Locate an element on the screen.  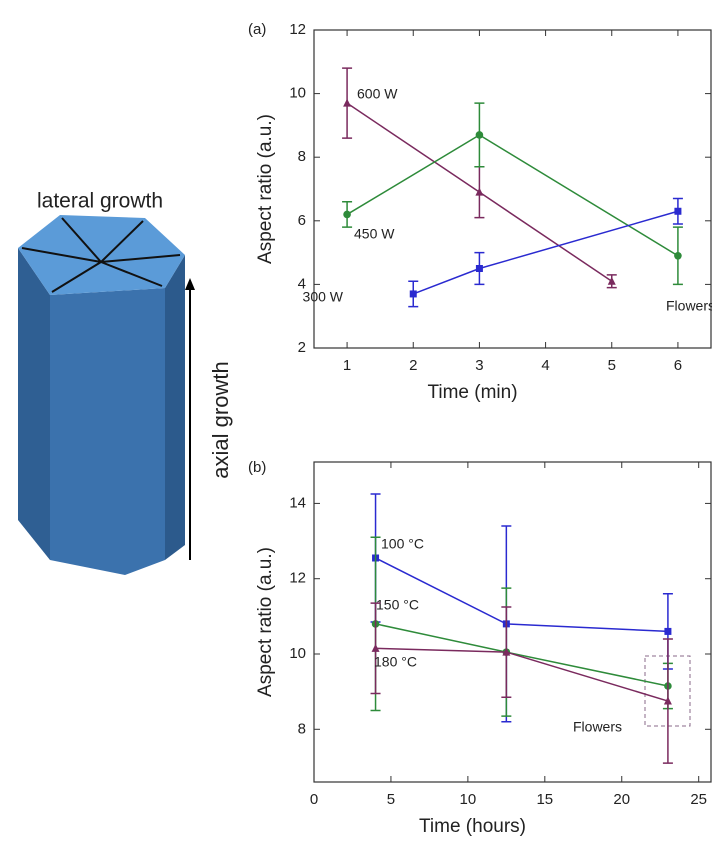
x-axis-title: Time (min) is located at coordinates (472, 392).